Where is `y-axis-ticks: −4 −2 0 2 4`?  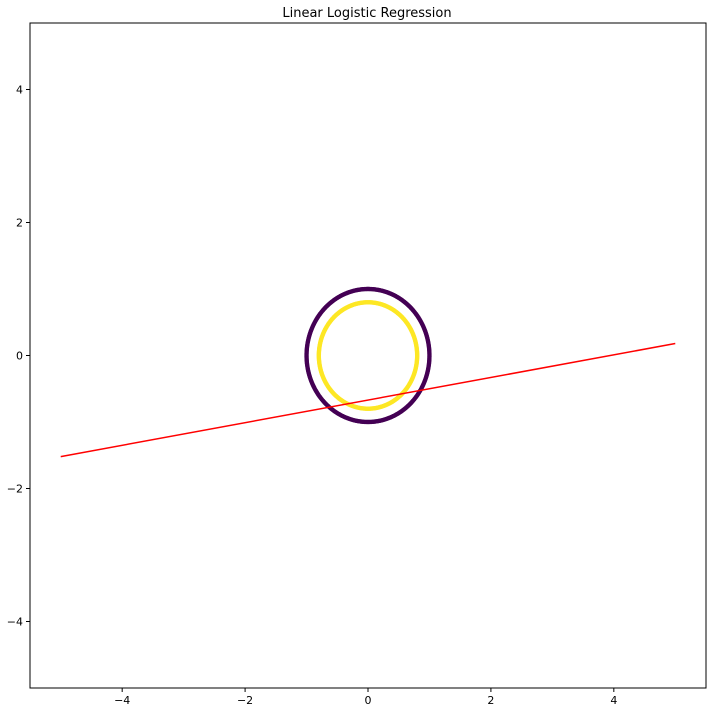
y-axis-ticks: −4 −2 0 2 4 is located at coordinates (18, 356).